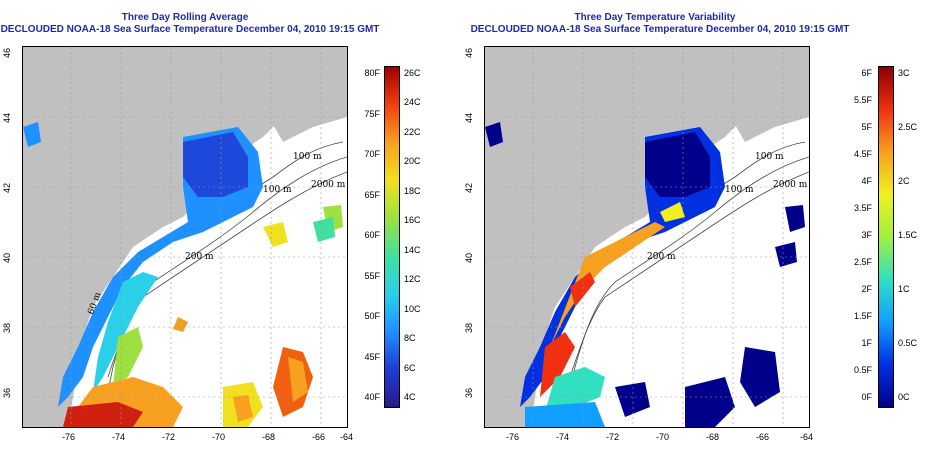  What do you see at coordinates (372, 113) in the screenshot?
I see `colorbar-label: 75F` at bounding box center [372, 113].